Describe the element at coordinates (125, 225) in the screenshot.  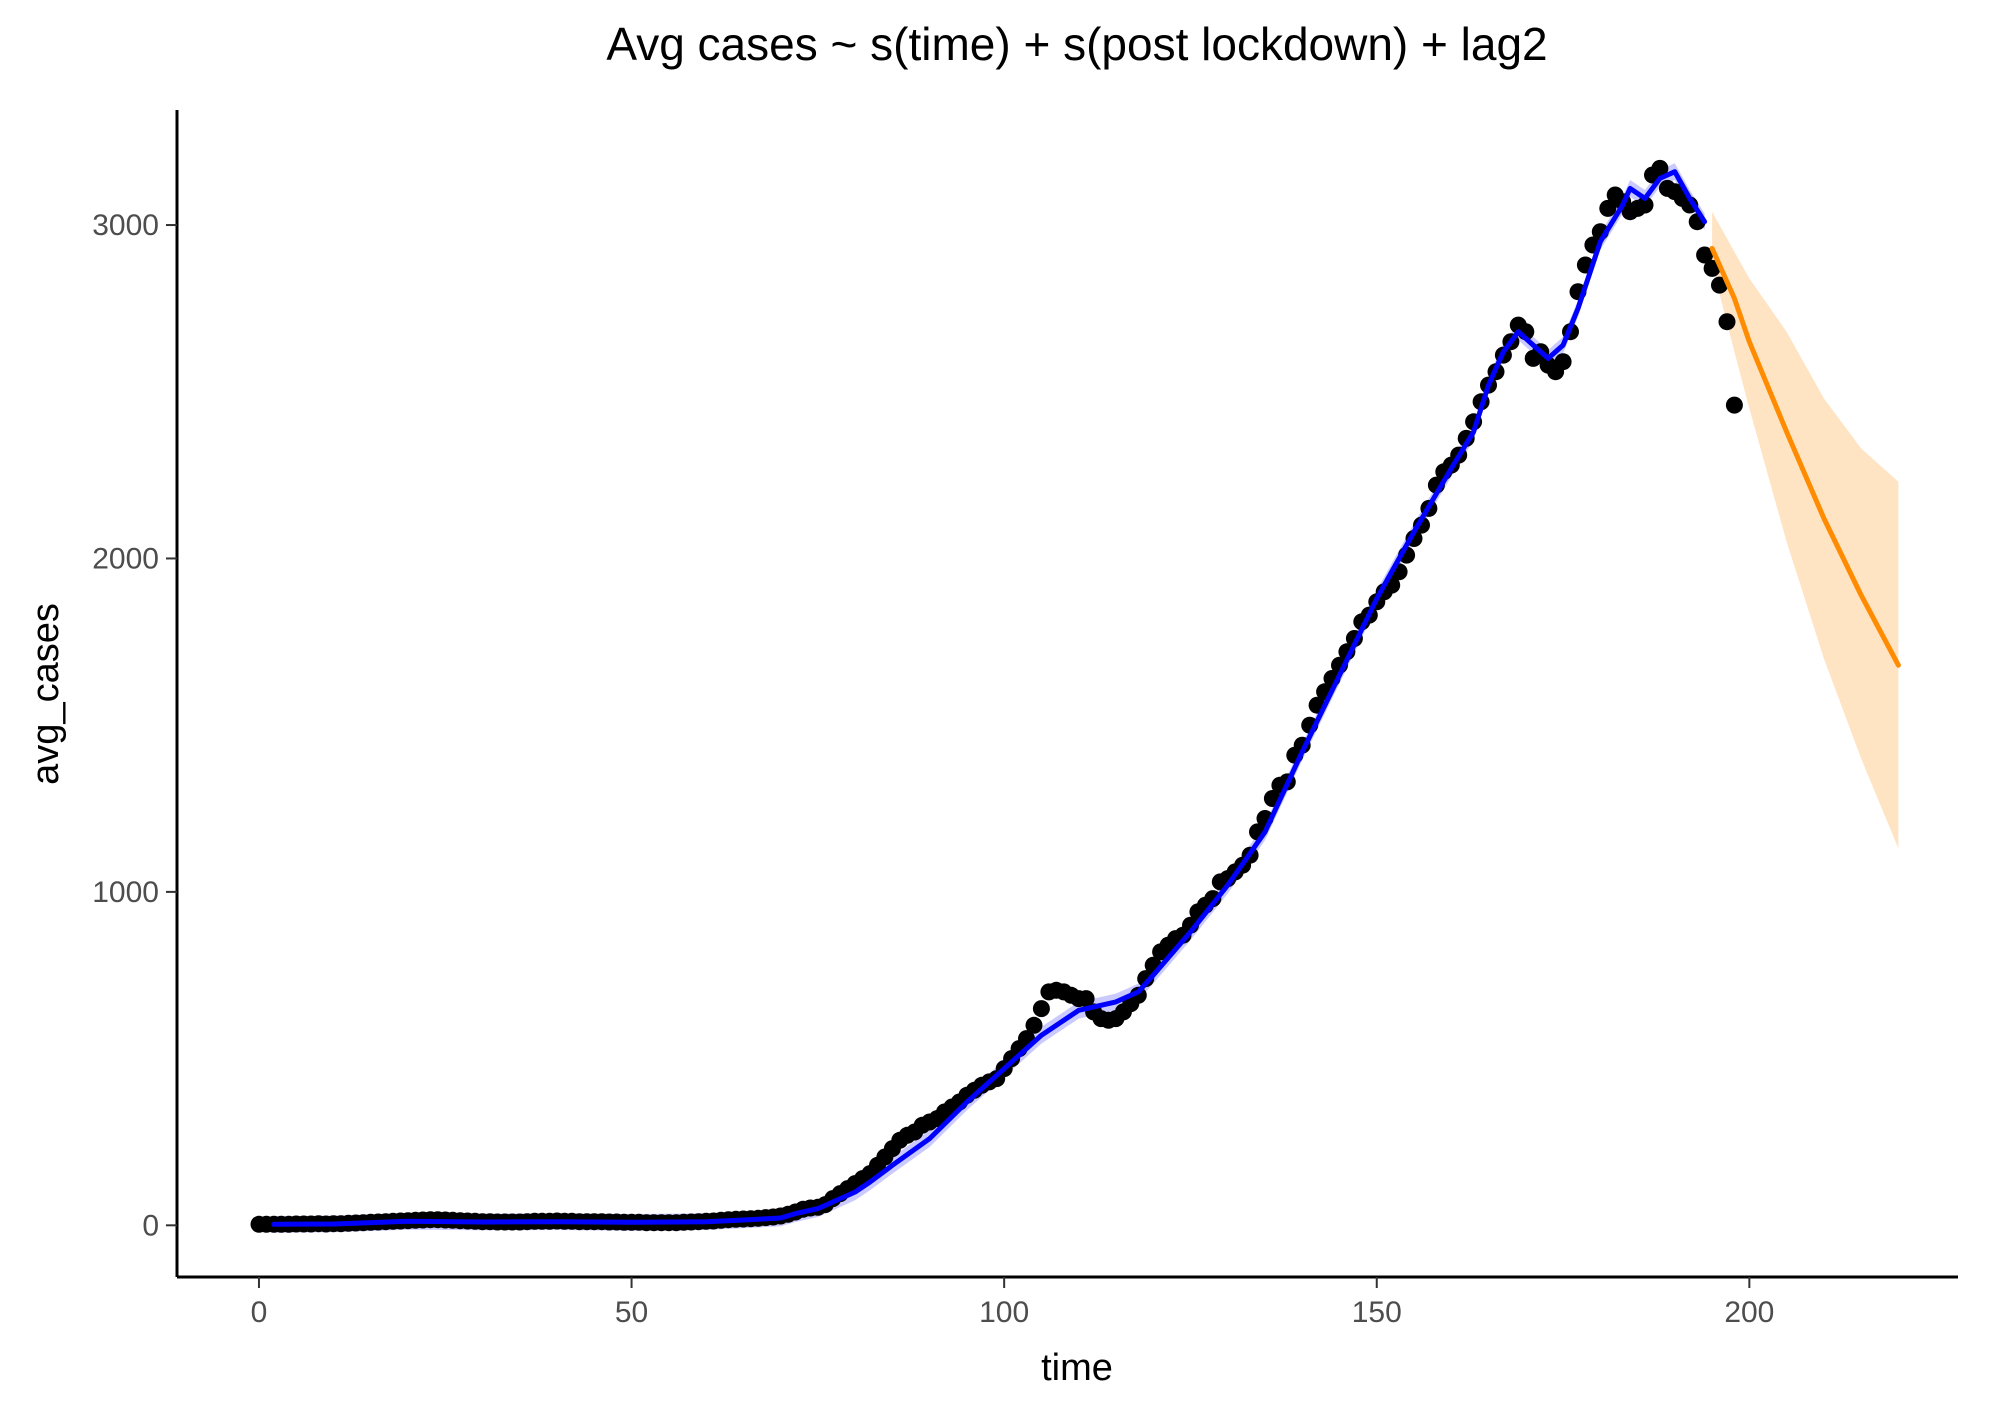
I see `y-tick-label: 3000` at that location.